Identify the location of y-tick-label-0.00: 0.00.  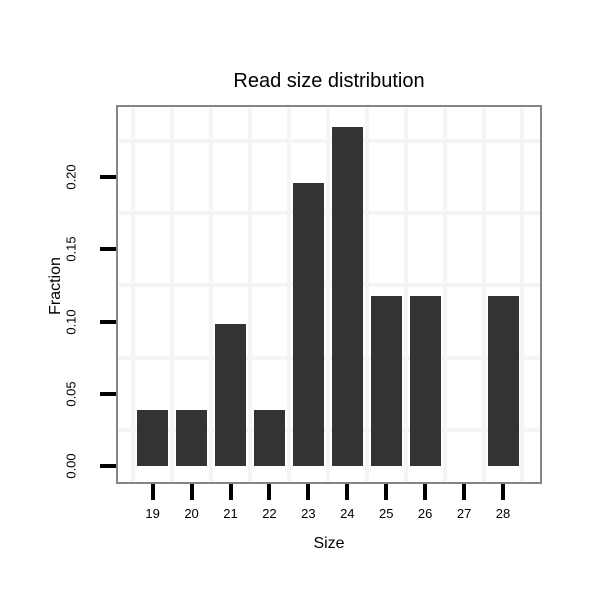
(71, 466).